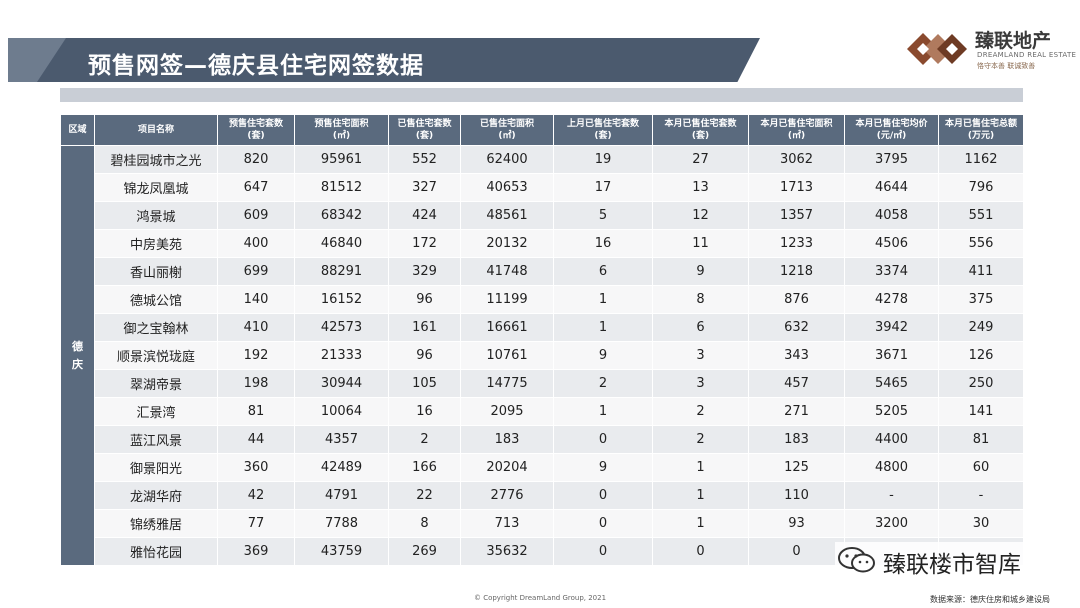 This screenshot has height=608, width=1080. Describe the element at coordinates (981, 215) in the screenshot. I see `value-cell: 551` at that location.